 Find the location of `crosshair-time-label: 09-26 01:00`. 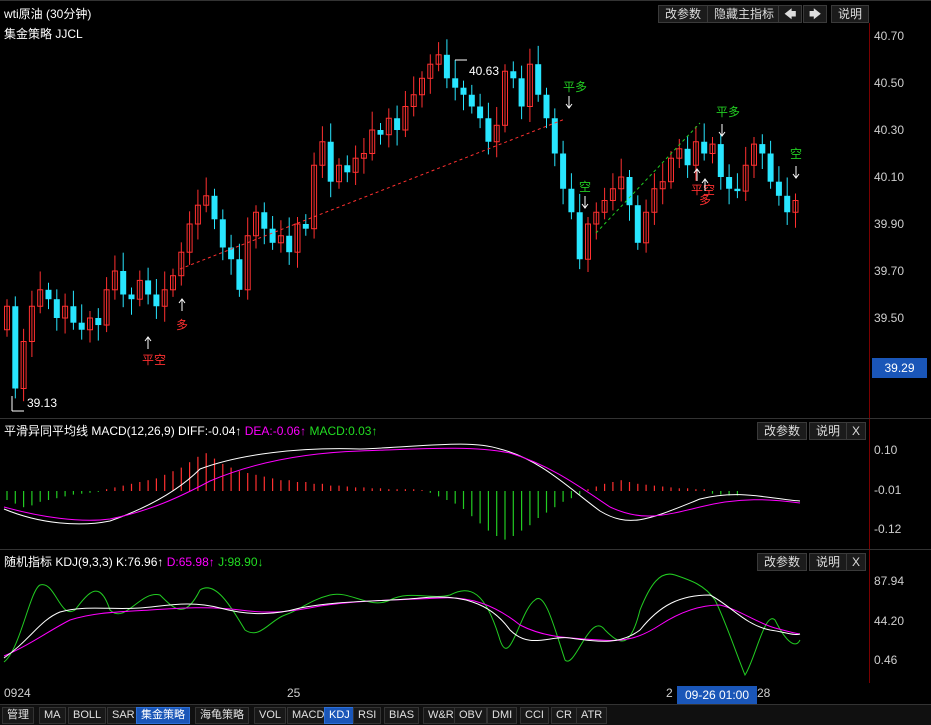

crosshair-time-label: 09-26 01:00 is located at coordinates (717, 695).